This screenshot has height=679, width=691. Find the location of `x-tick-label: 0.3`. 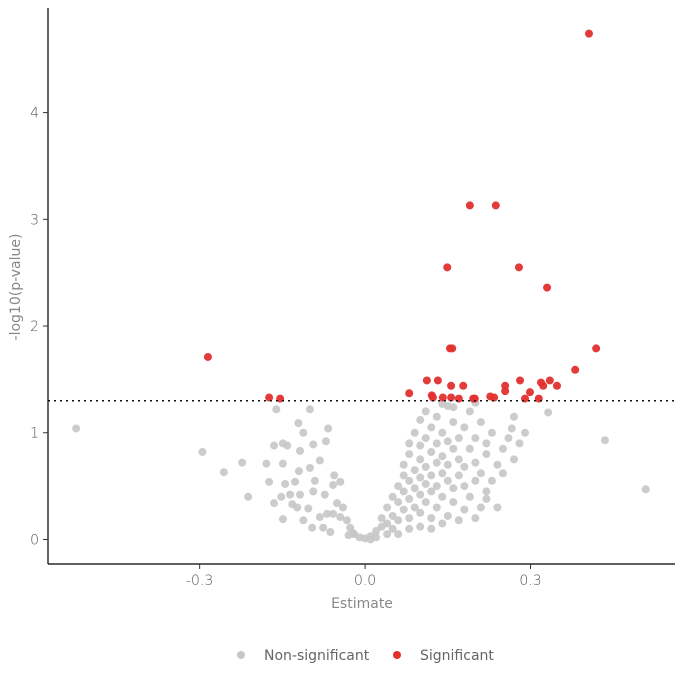

x-tick-label: 0.3 is located at coordinates (530, 581).